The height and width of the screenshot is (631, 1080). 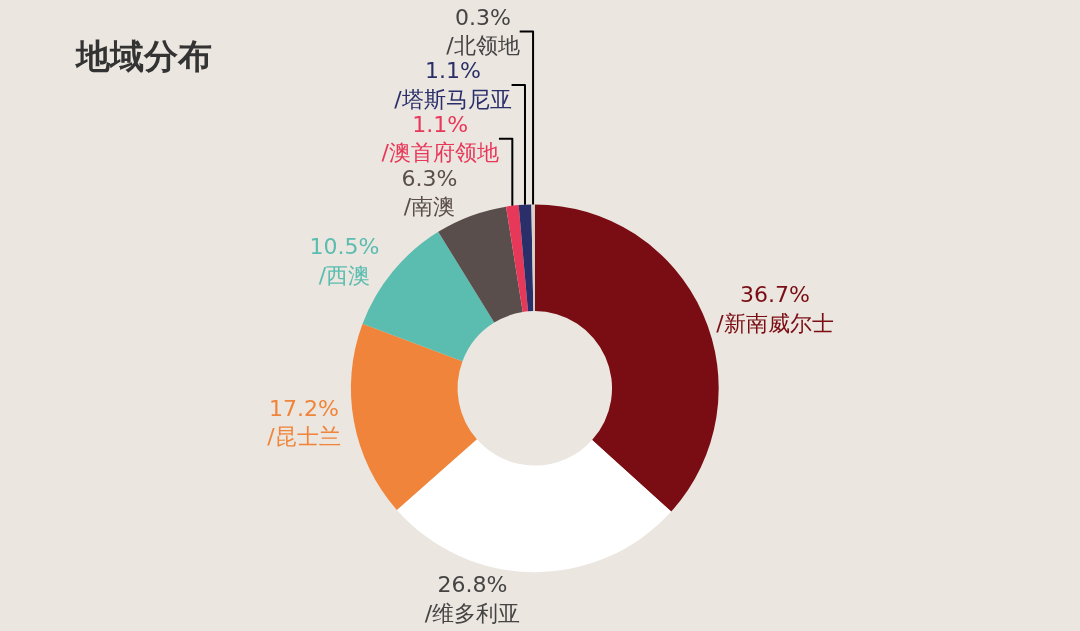 What do you see at coordinates (472, 613) in the screenshot?
I see `slice-label: /维多利亚` at bounding box center [472, 613].